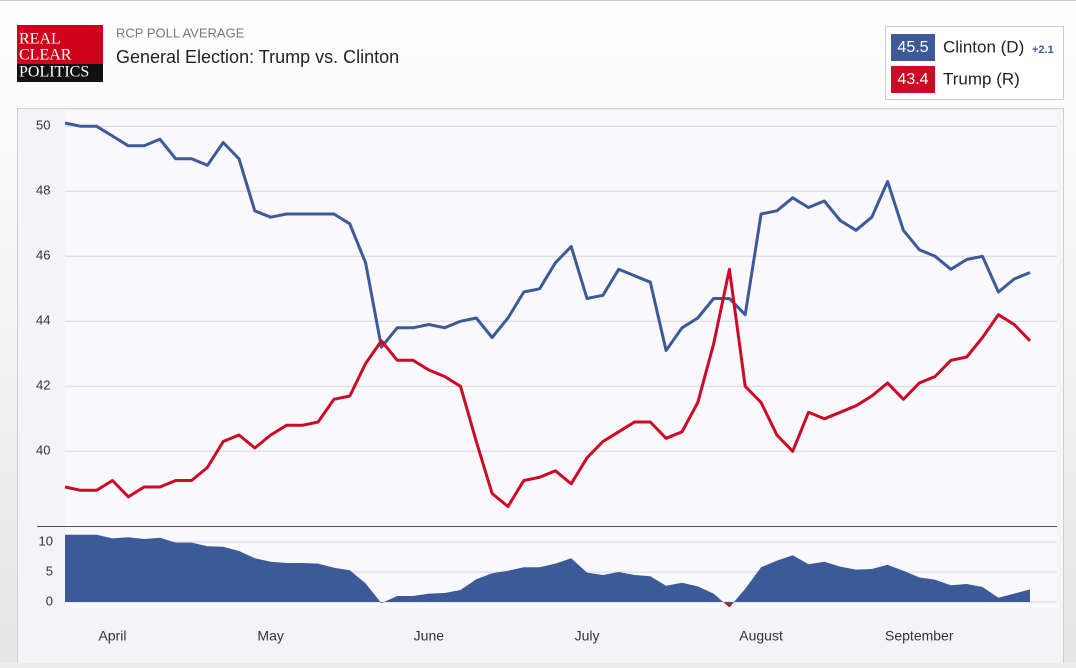  What do you see at coordinates (257, 57) in the screenshot?
I see `chart-title: General Election: Trump vs. Clinton` at bounding box center [257, 57].